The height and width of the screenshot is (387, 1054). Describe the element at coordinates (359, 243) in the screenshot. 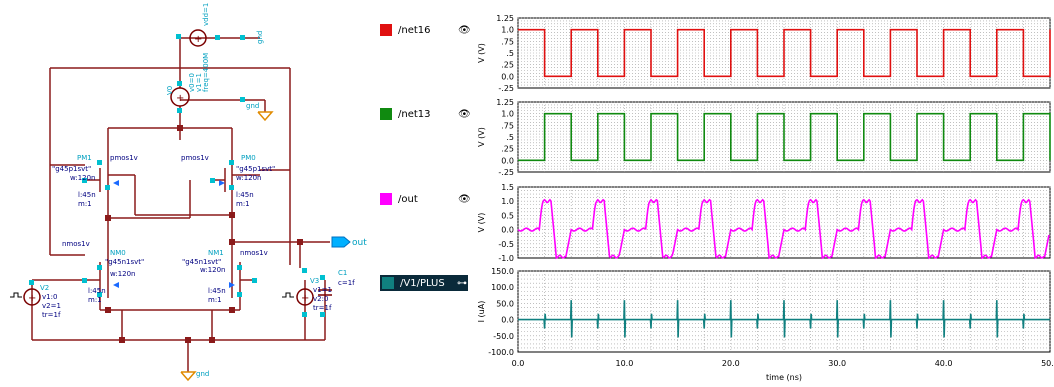

I see `out-pin-label: out` at that location.